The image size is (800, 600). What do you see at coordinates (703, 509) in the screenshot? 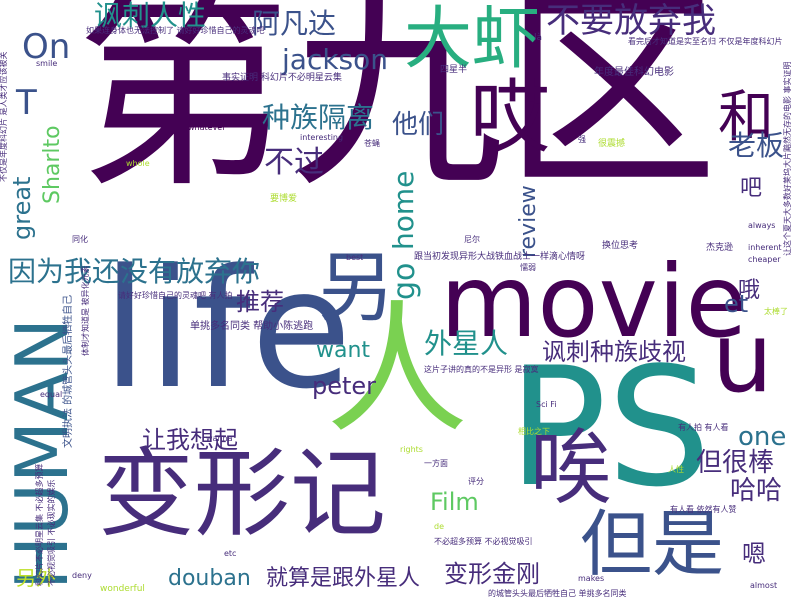
I see `cloud-word: 有人看 依然有人赞` at bounding box center [703, 509].